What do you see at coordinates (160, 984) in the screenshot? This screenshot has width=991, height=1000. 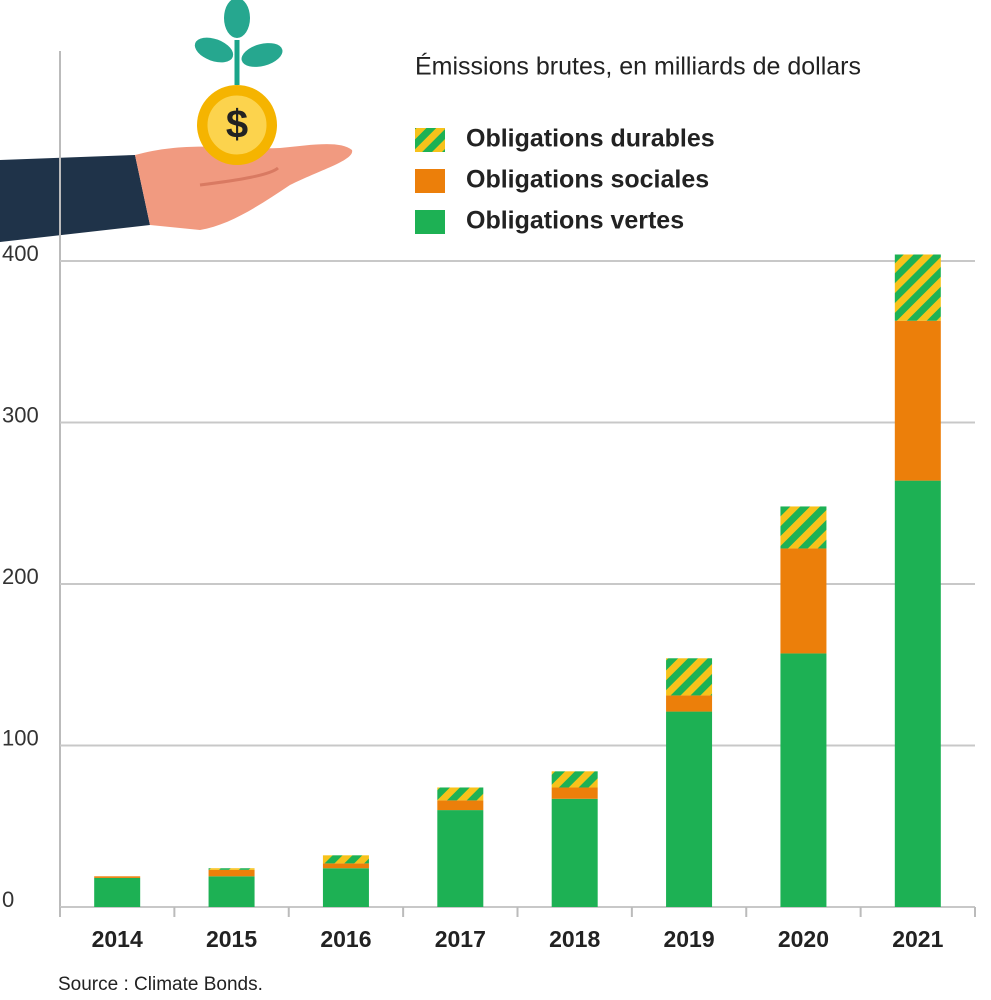 I see `source: Source : Climate Bonds.` at bounding box center [160, 984].